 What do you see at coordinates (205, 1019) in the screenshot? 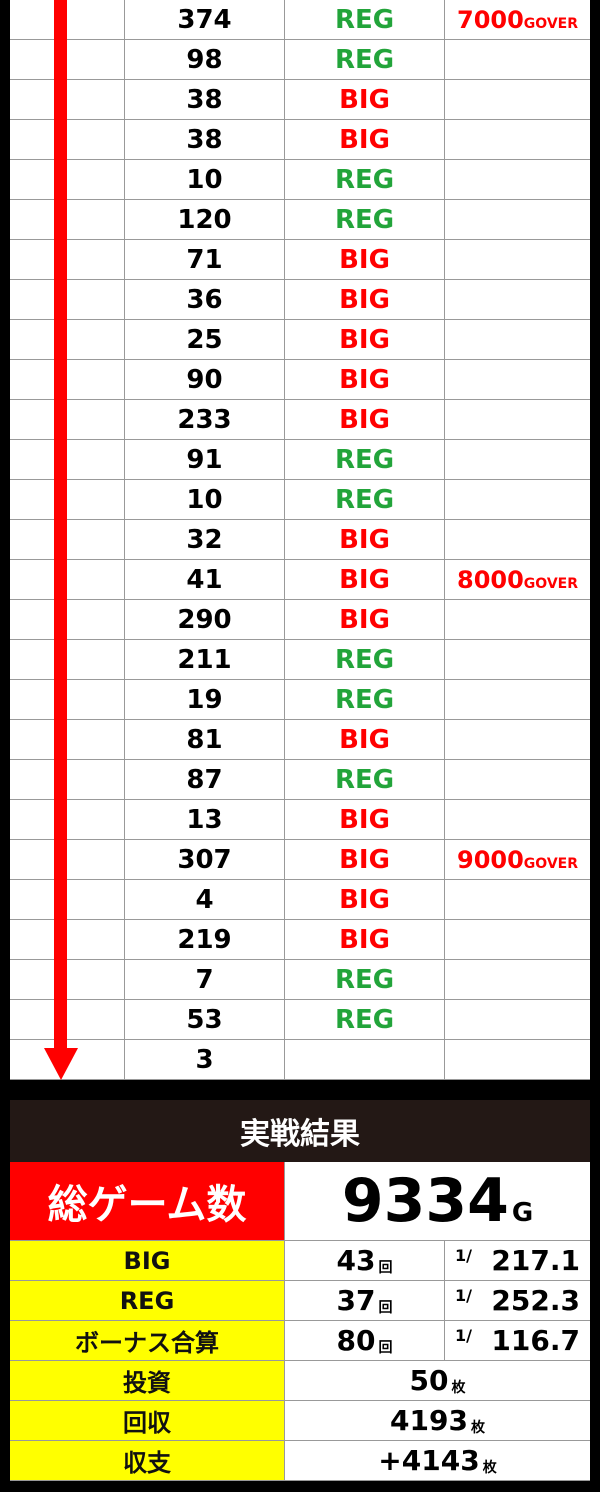
I see `games-cell: 53` at bounding box center [205, 1019].